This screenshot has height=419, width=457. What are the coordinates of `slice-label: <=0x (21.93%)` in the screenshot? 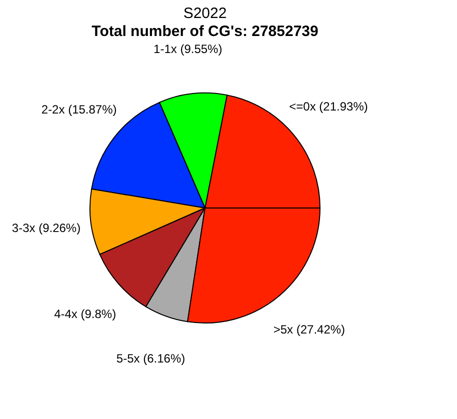 It's located at (328, 106).